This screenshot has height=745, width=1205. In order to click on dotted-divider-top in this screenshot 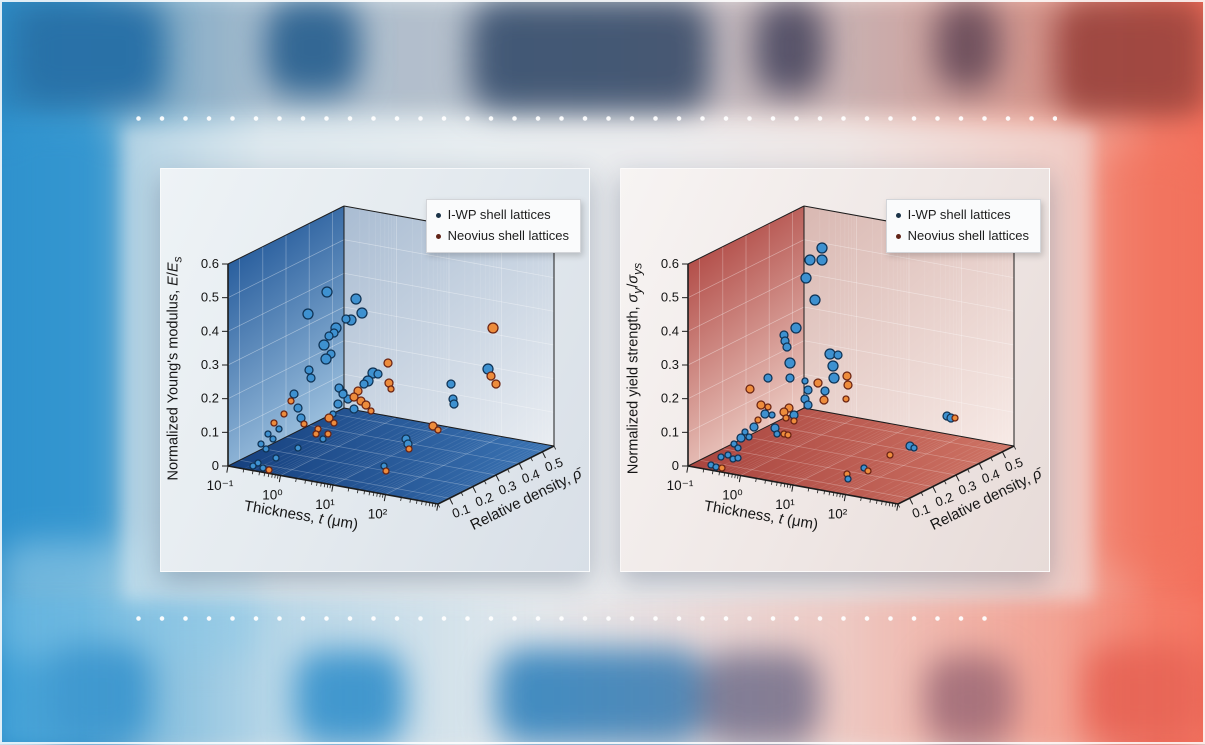, I will do `click(596, 118)`.